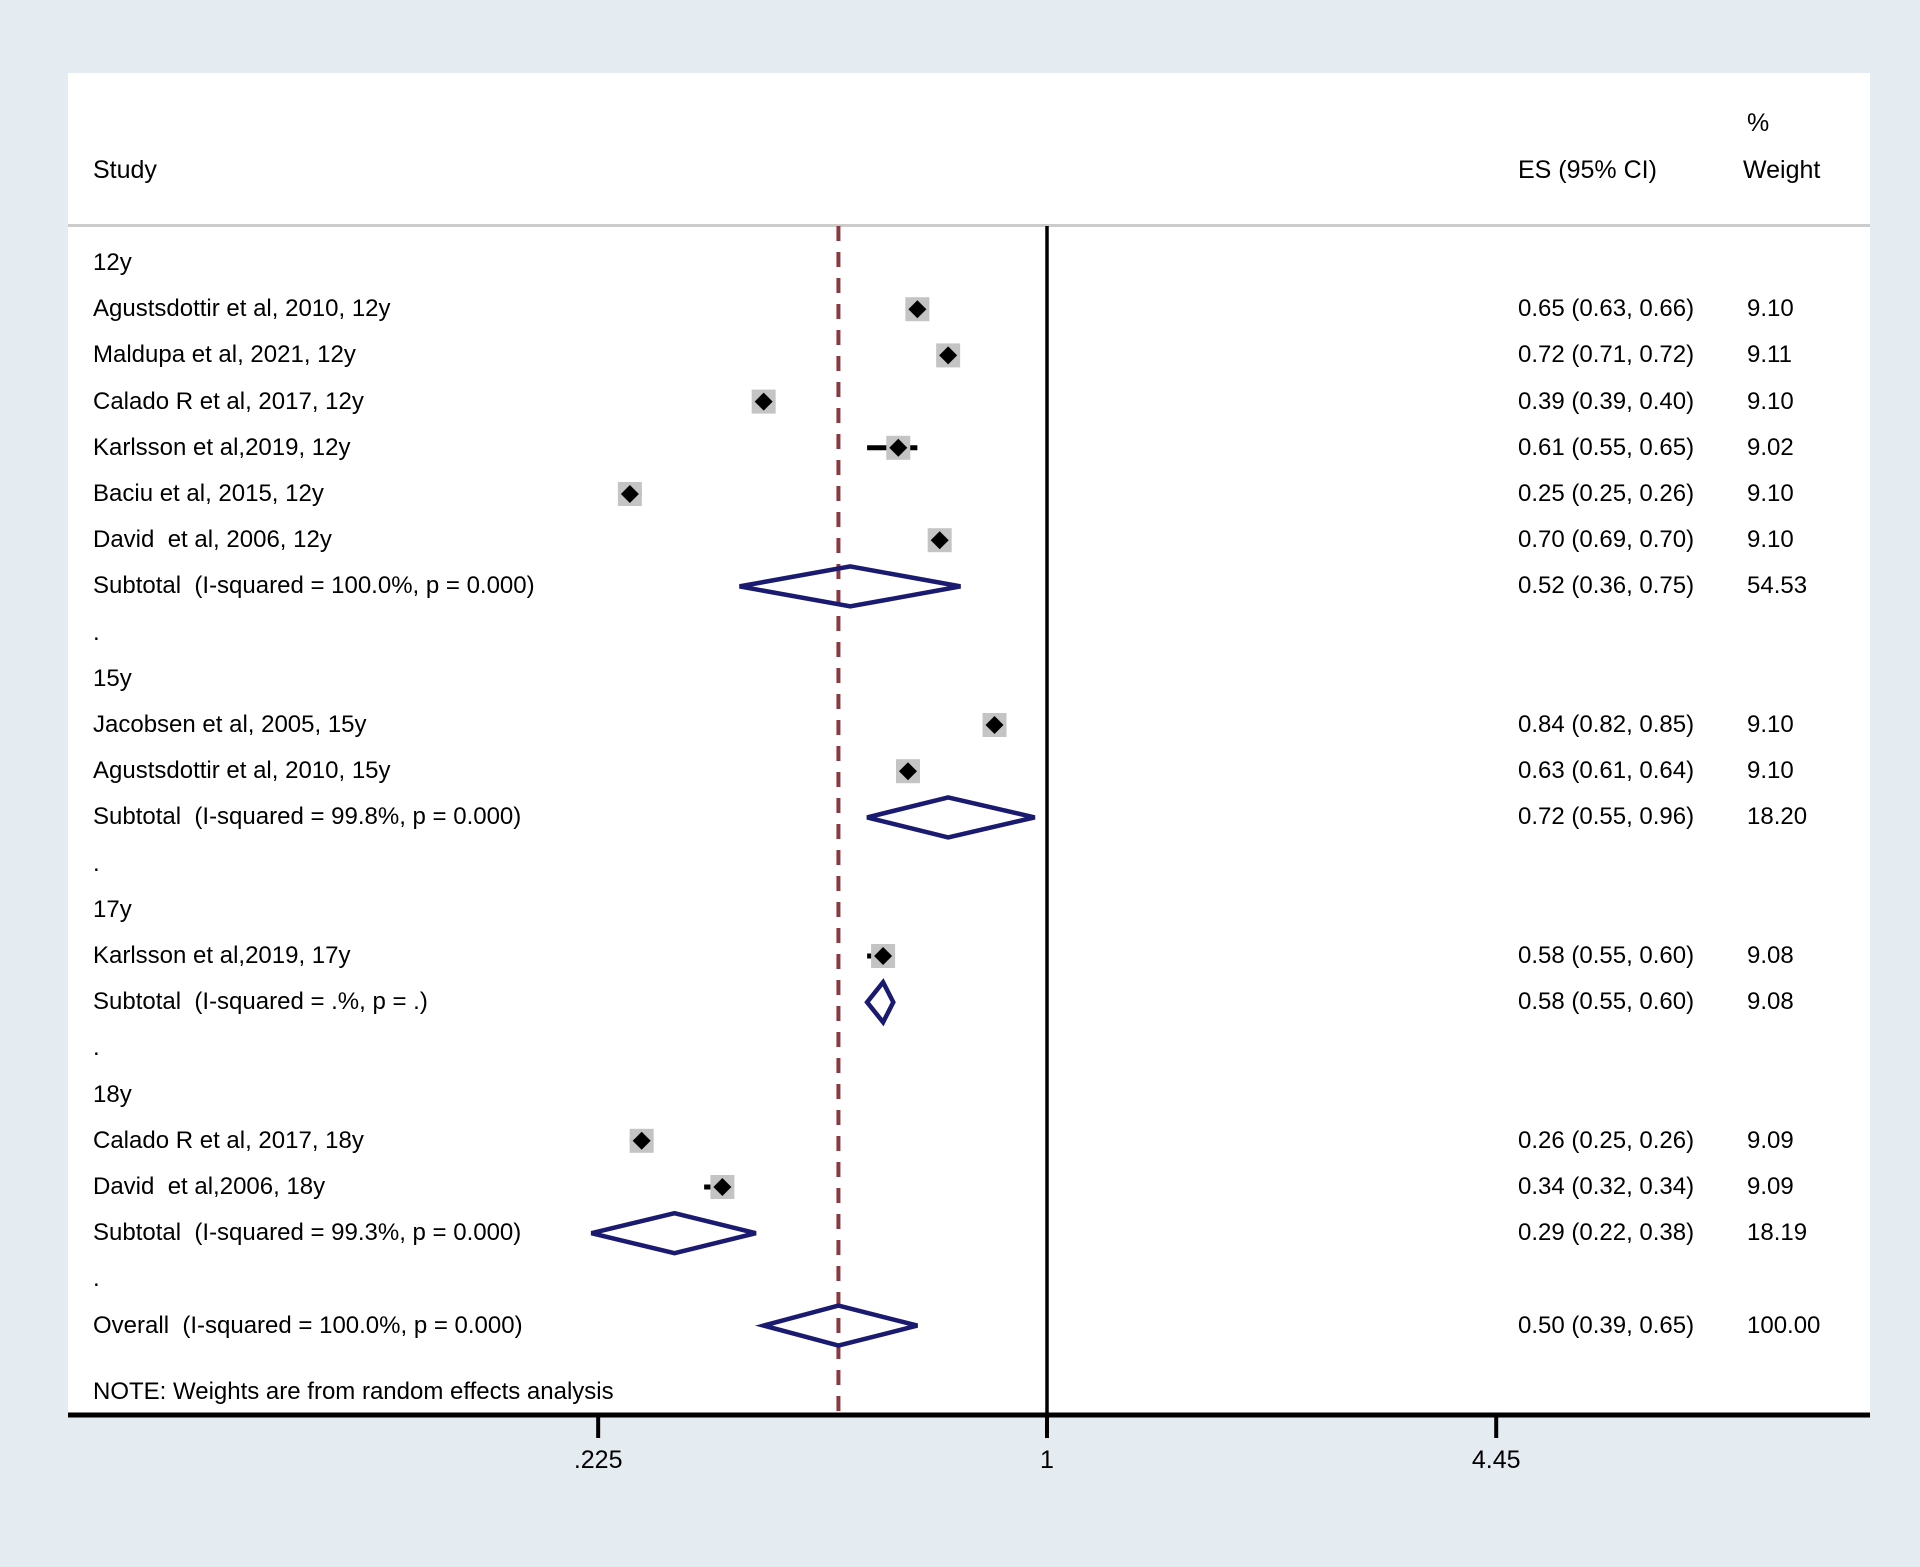  I want to click on es-value: 0.61 (0.55, 0.65), so click(1606, 447).